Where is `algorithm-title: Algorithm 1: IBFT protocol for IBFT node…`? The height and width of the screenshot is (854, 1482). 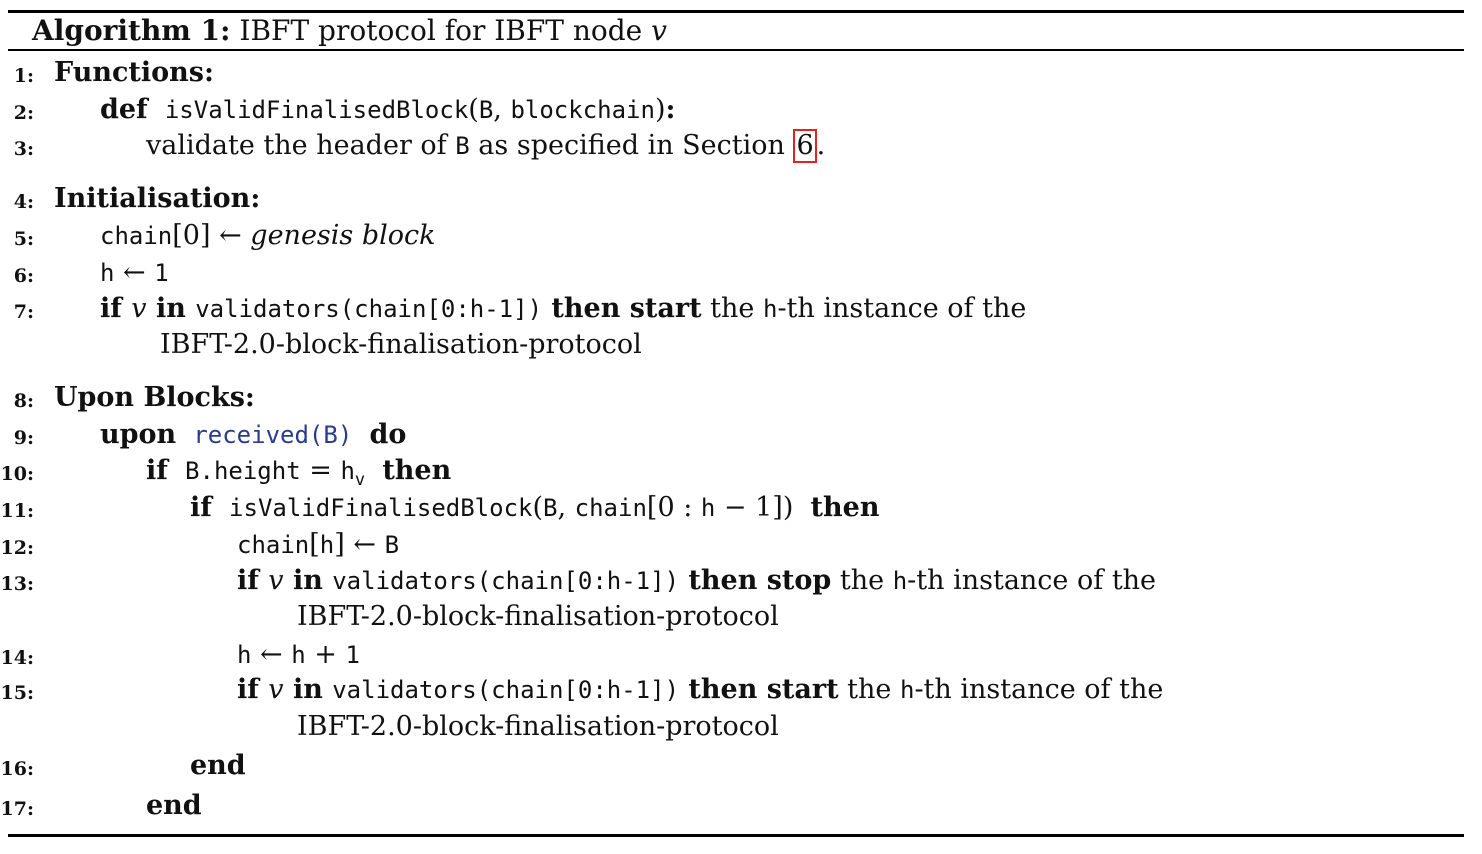 algorithm-title: Algorithm 1: IBFT protocol for IBFT node… is located at coordinates (349, 31).